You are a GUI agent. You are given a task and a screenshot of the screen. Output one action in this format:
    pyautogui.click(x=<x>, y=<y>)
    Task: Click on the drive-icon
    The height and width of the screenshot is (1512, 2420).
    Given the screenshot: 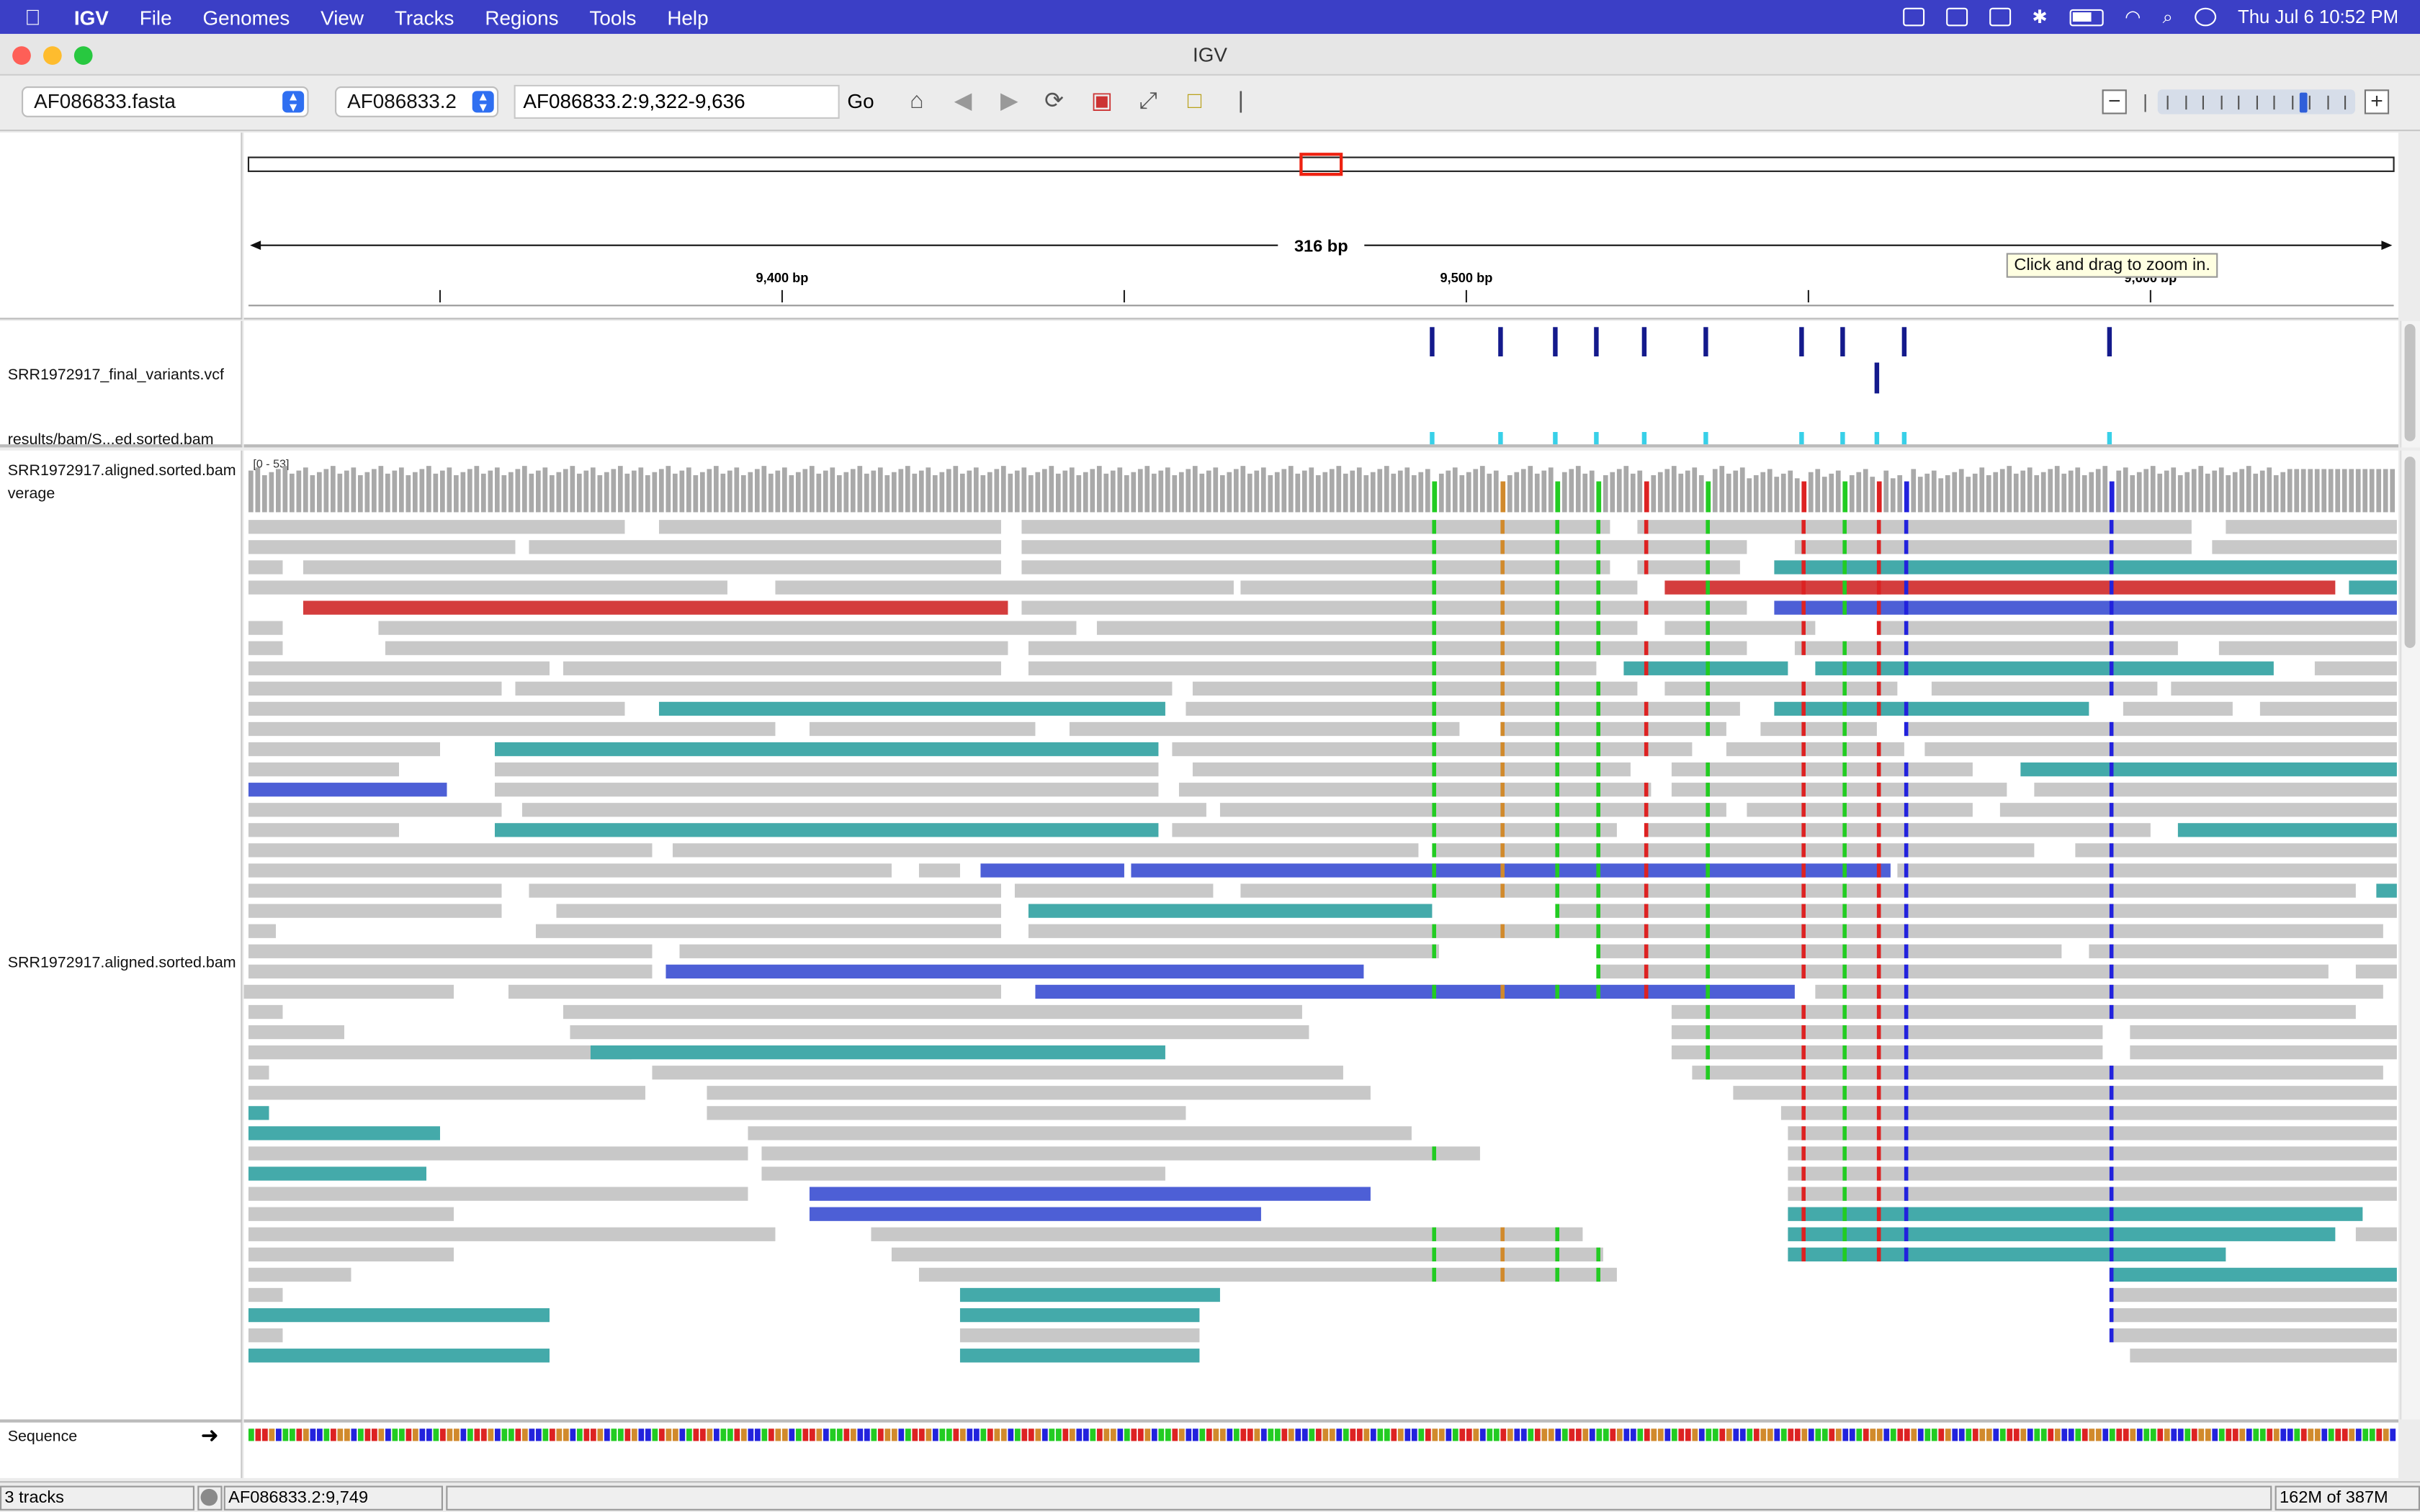 What is the action you would take?
    pyautogui.click(x=1913, y=17)
    